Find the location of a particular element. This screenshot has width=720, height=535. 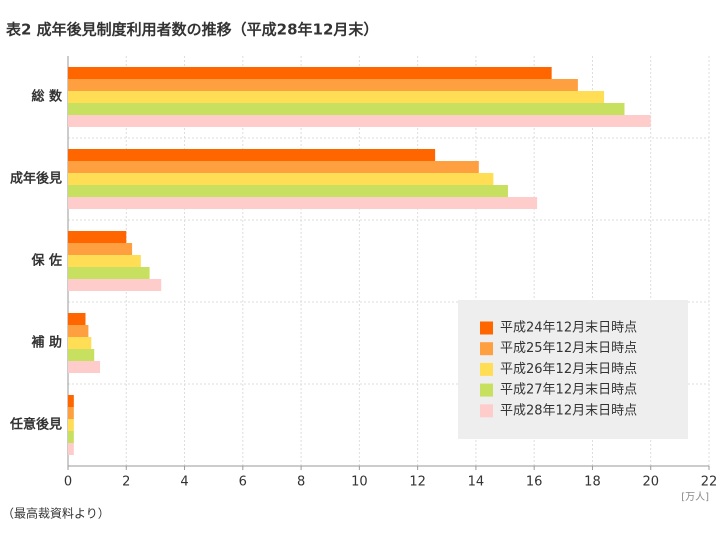

y-tick-label: 補 助 is located at coordinates (46, 343).